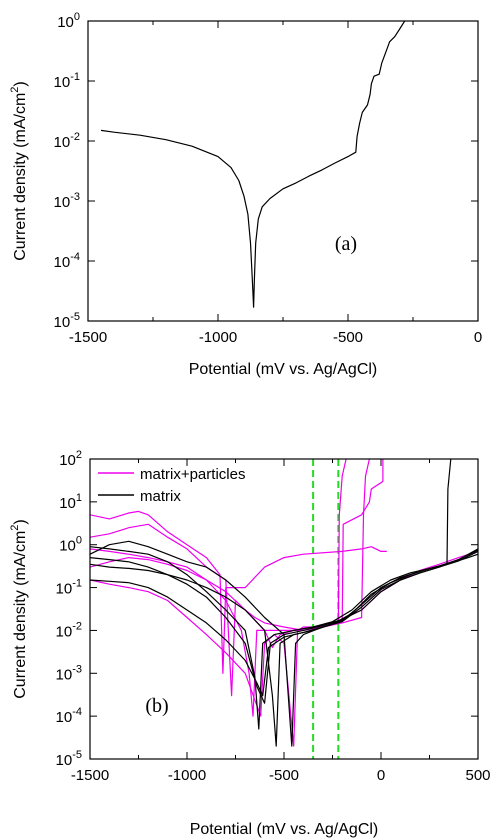  What do you see at coordinates (20, 521) in the screenshot?
I see `chart-b-ylabel-close: )` at bounding box center [20, 521].